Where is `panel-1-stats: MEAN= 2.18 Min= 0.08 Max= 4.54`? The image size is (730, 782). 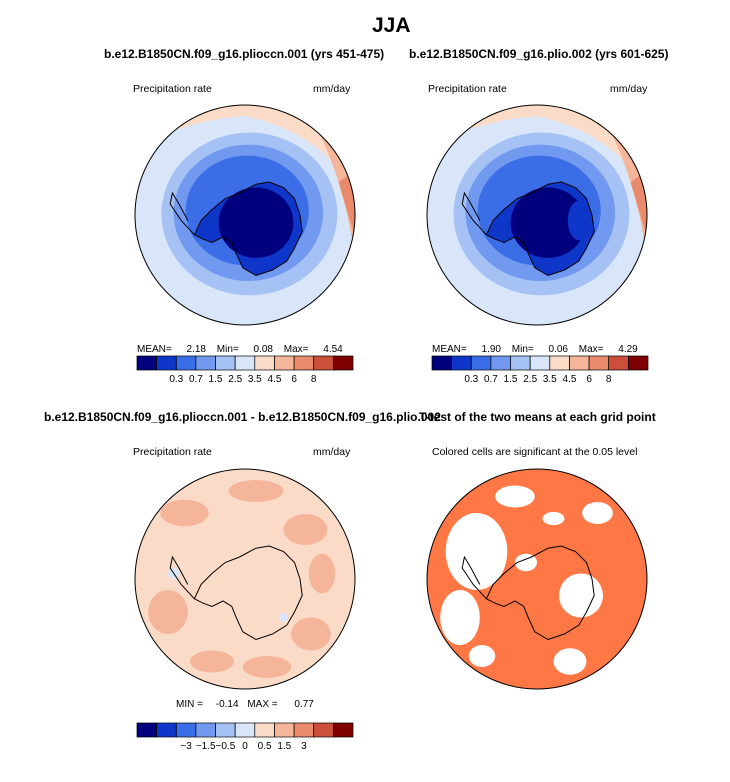
panel-1-stats: MEAN= 2.18 Min= 0.08 Max= 4.54 is located at coordinates (240, 349).